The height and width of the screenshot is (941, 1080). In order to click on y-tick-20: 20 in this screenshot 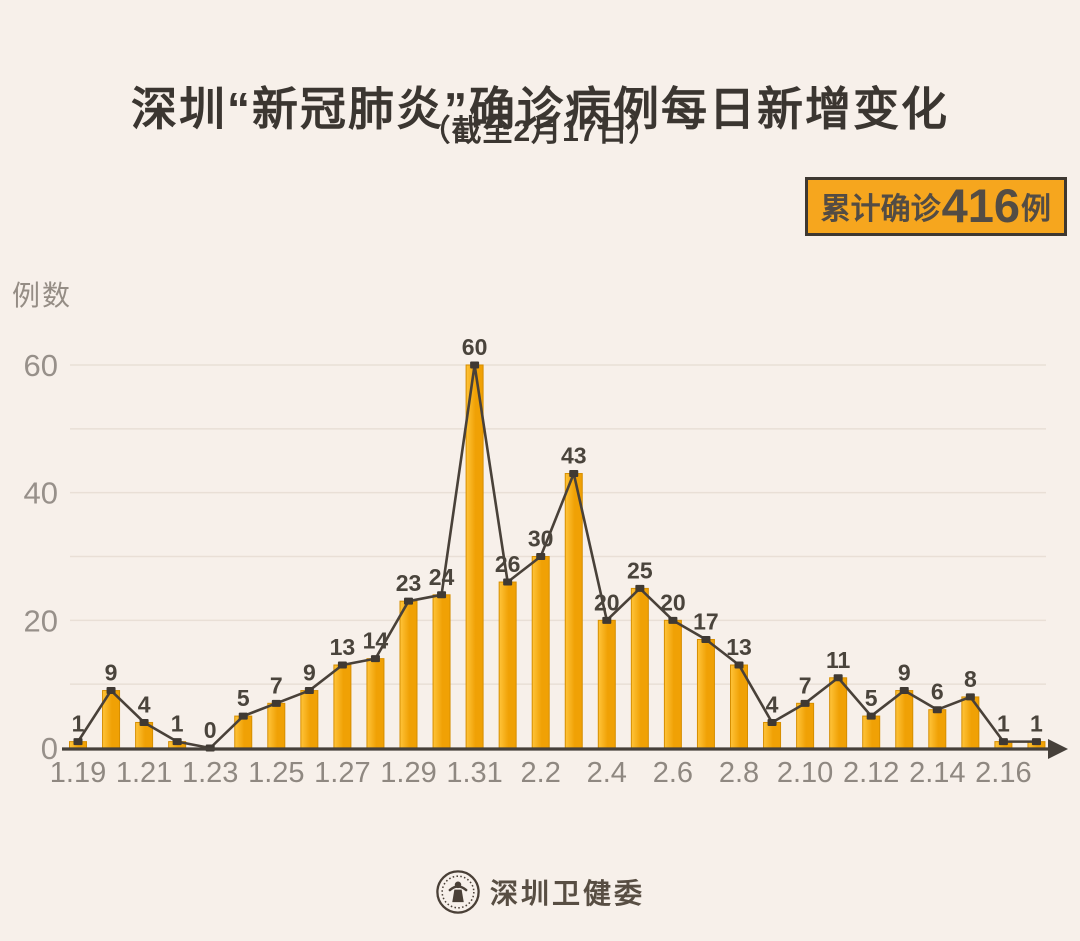, I will do `click(41, 620)`.